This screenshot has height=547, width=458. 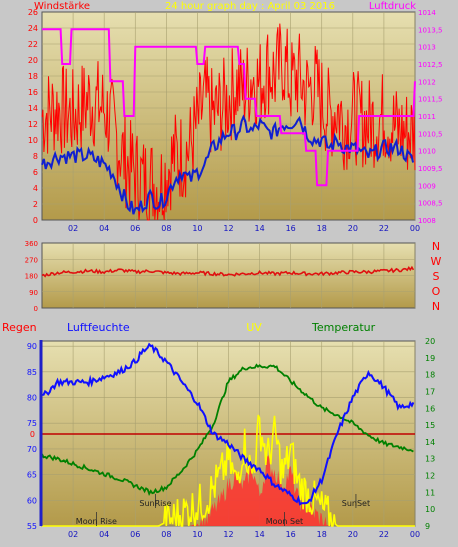 What do you see at coordinates (228, 534) in the screenshot?
I see `climate-time-tick-label: 12` at bounding box center [228, 534].